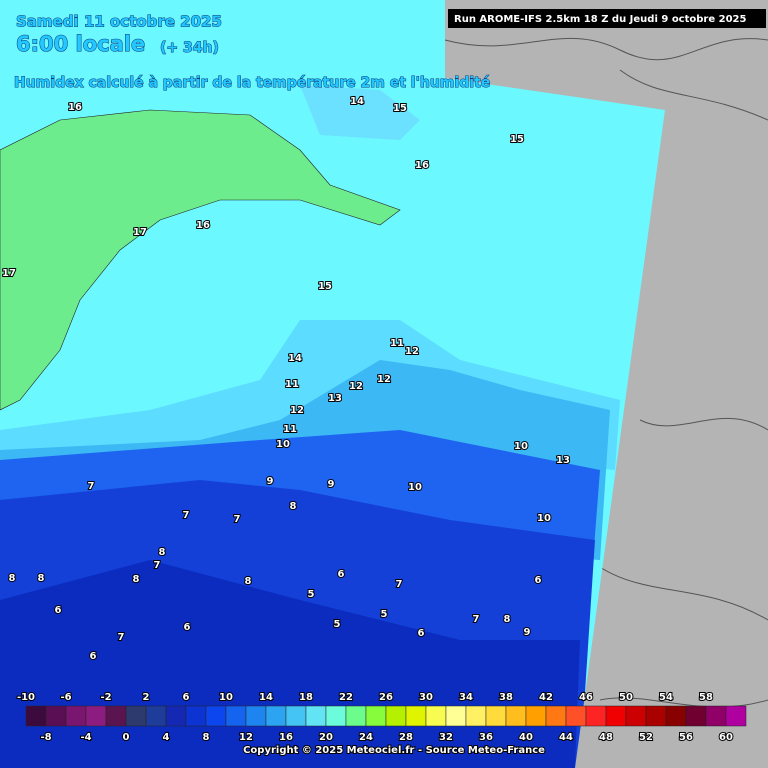  Describe the element at coordinates (366, 737) in the screenshot. I see `colorbar-label: 24` at that location.